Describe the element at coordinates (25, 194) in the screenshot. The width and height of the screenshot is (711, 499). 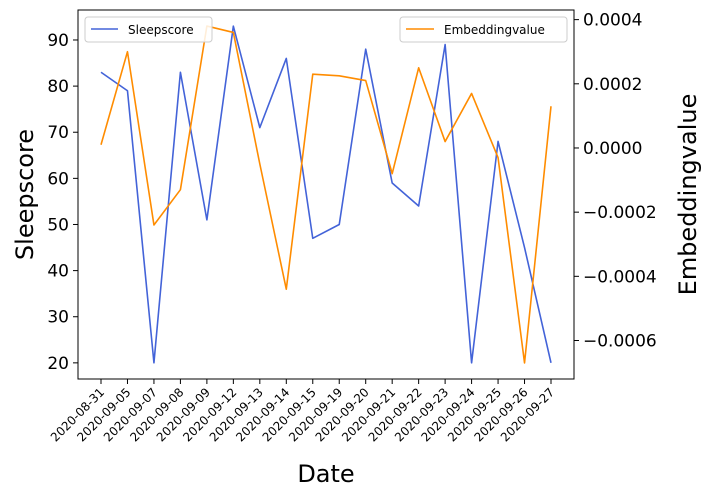
I see `left-y-axis-title: Sleepscore` at that location.